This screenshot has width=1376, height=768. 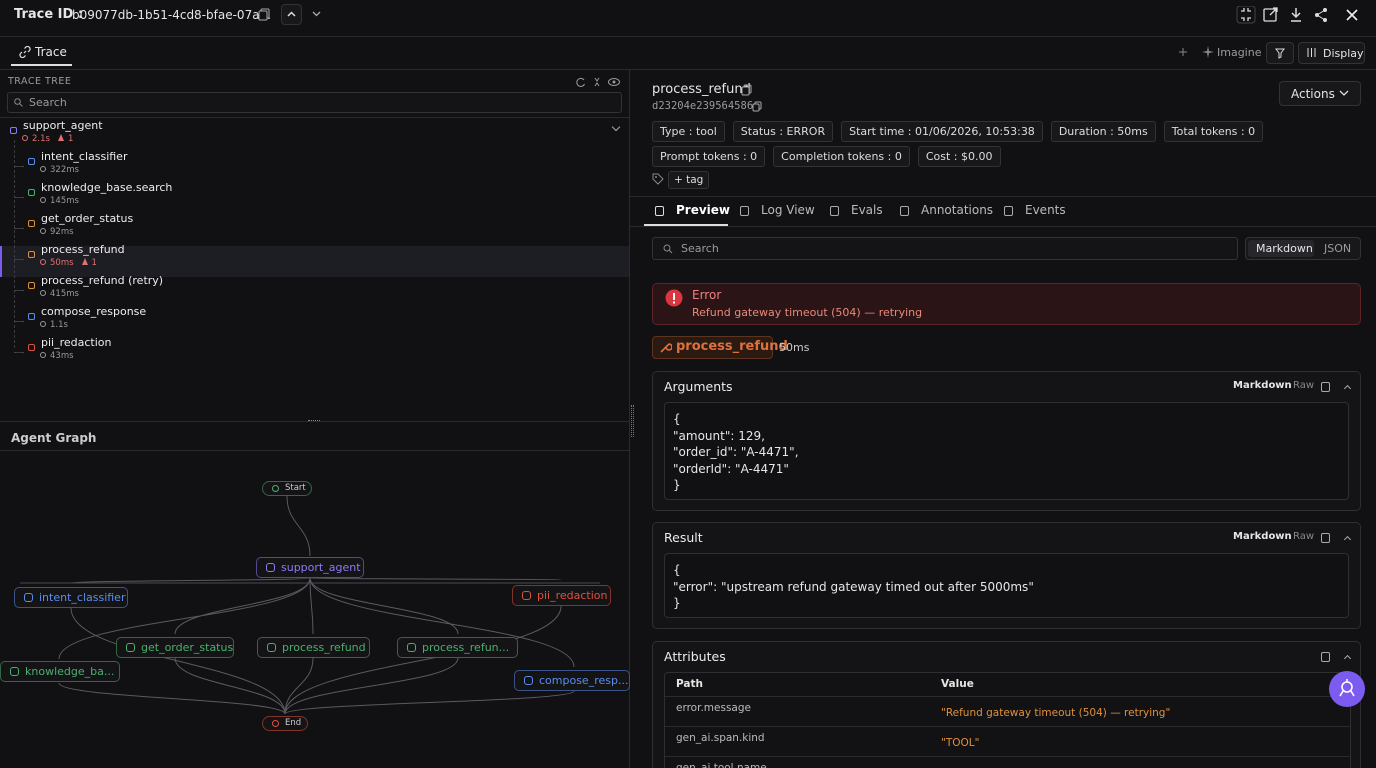 What do you see at coordinates (59, 170) in the screenshot?
I see `node-meta: 322ms` at bounding box center [59, 170].